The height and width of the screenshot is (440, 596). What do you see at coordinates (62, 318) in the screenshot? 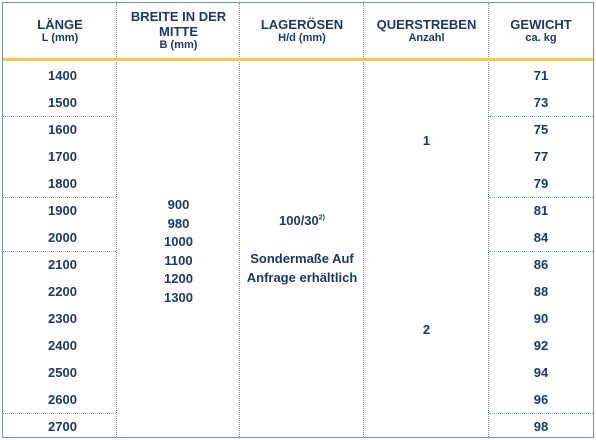
I see `length-cell: 2300` at bounding box center [62, 318].